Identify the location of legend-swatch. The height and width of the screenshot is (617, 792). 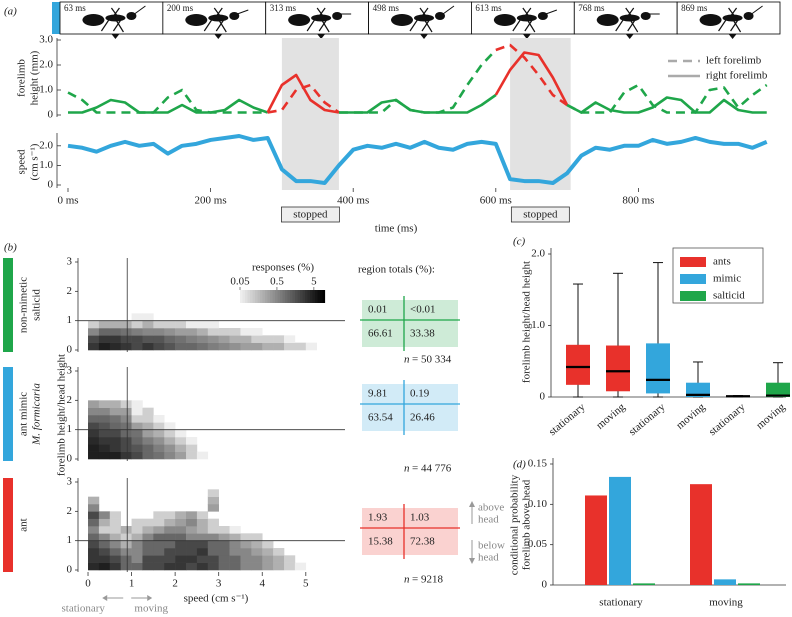
(693, 262).